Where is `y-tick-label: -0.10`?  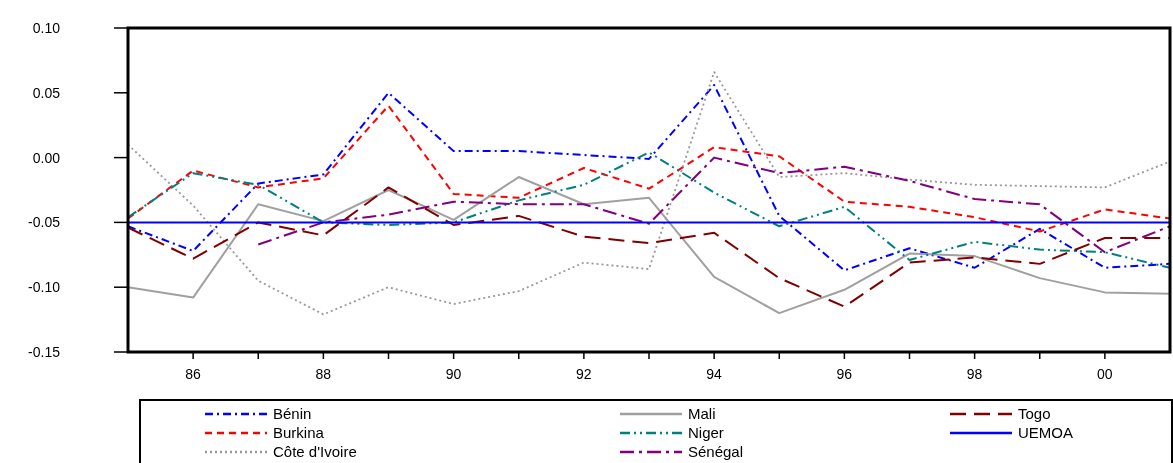
y-tick-label: -0.10 is located at coordinates (44, 287).